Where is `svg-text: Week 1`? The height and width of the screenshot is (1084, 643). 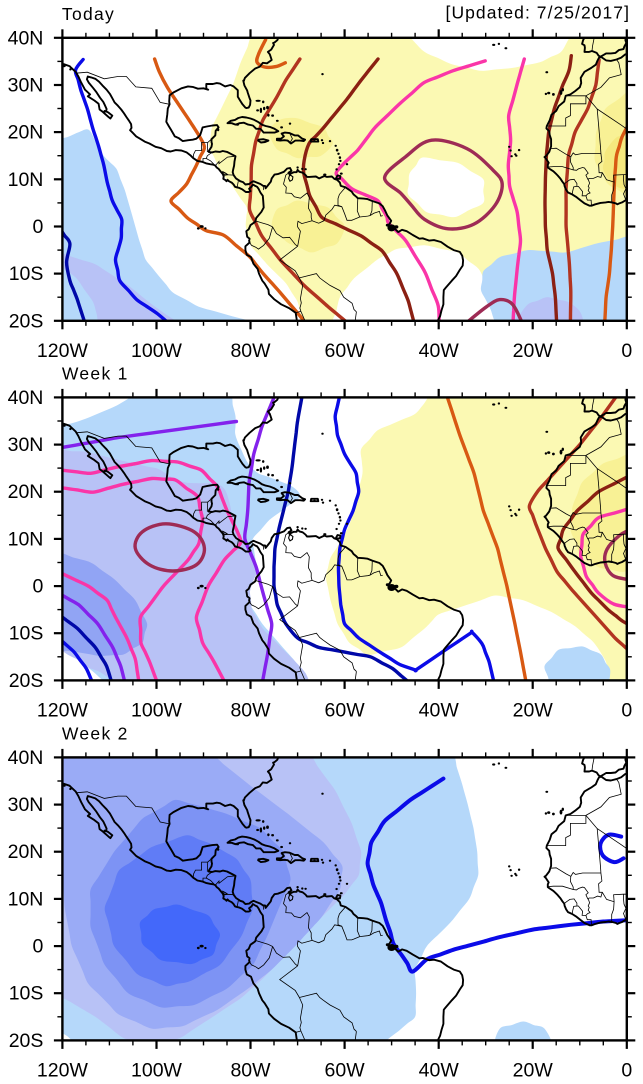 svg-text: Week 1 is located at coordinates (95, 373).